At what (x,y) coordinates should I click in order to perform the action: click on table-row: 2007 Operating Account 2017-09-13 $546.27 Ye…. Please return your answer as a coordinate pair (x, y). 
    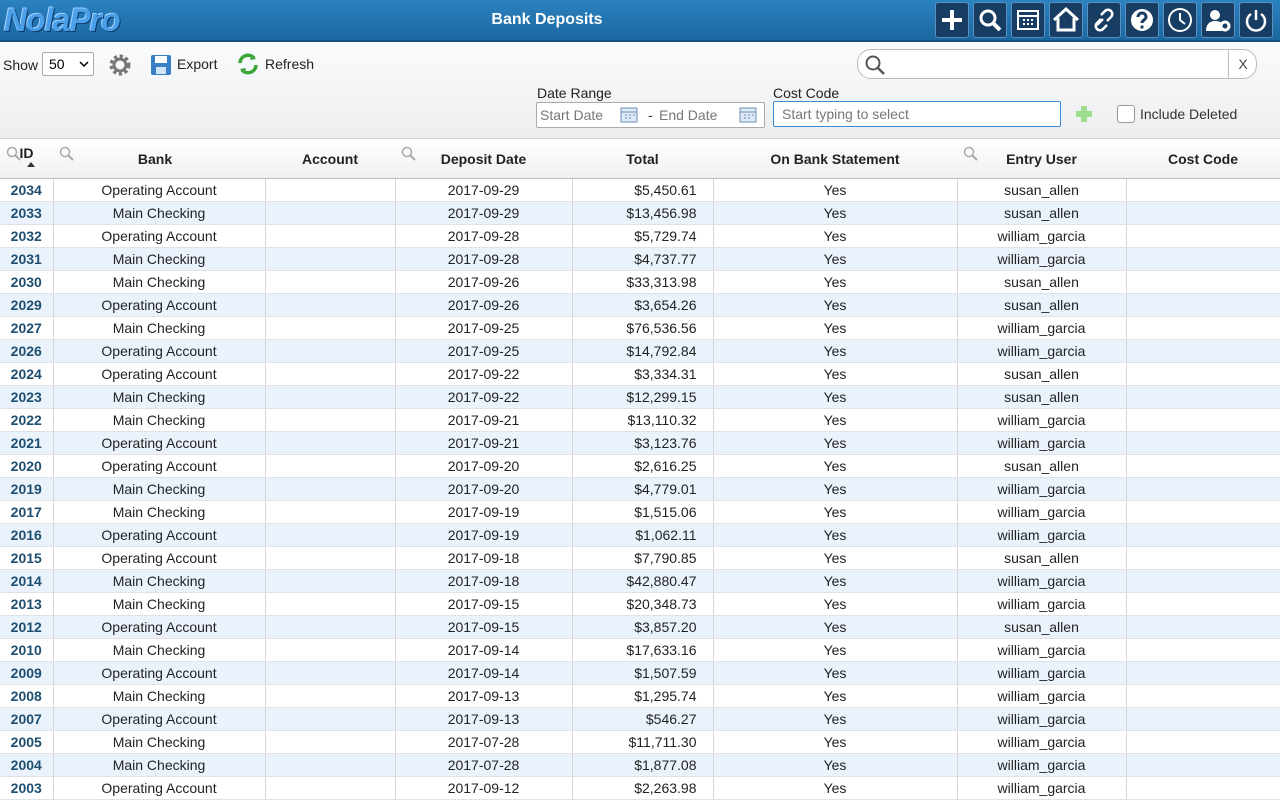
    Looking at the image, I should click on (640, 719).